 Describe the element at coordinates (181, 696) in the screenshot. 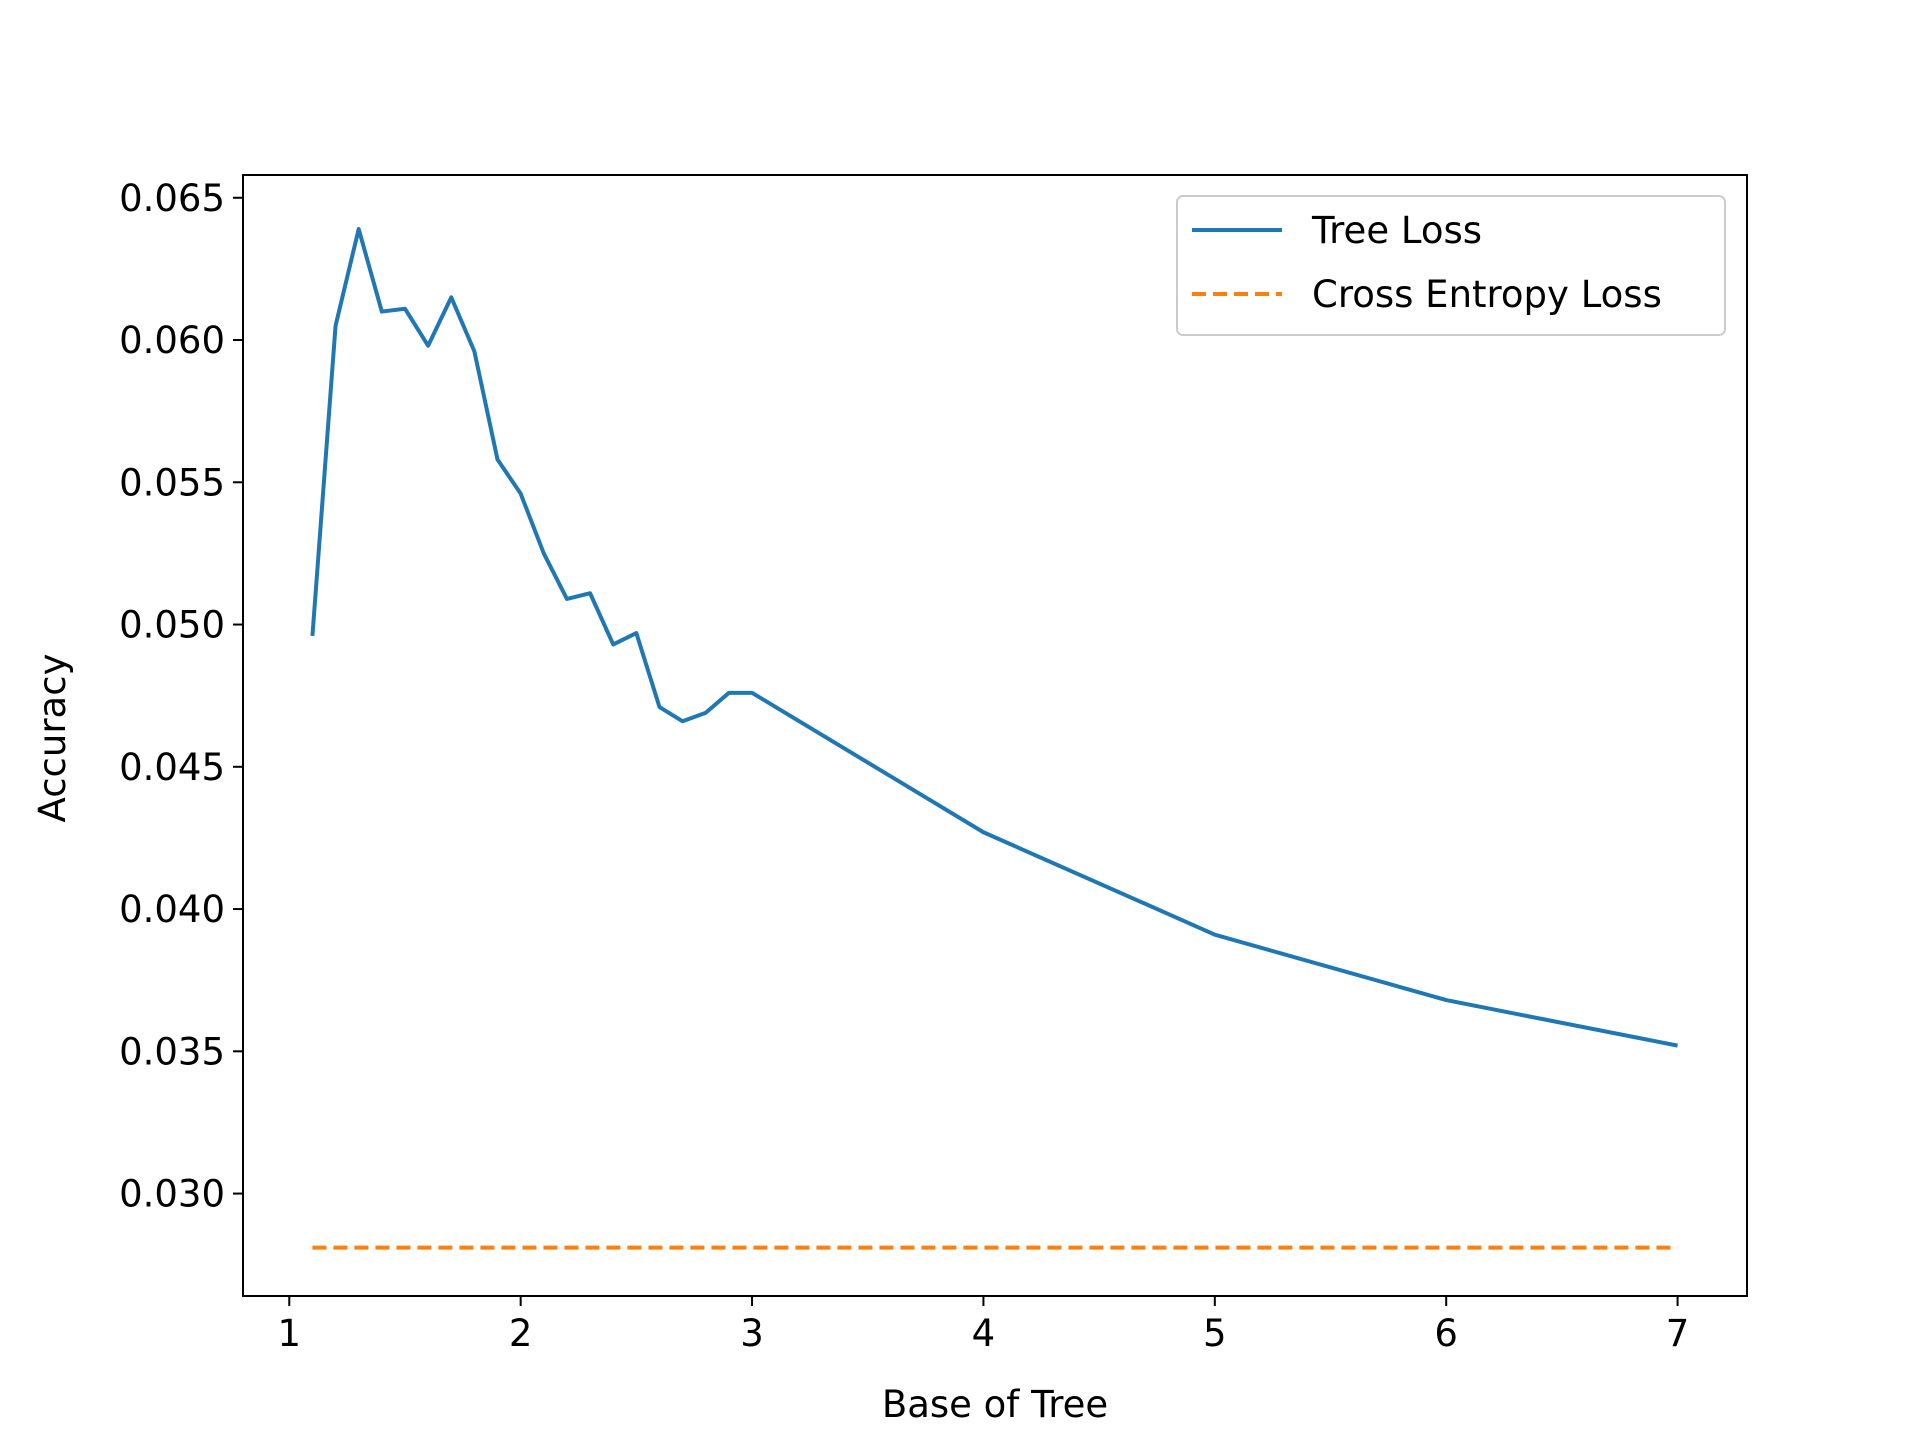

I see `y-axis: 0.030 0.035 0.040 0.045 0.050 0.055 0.060 0.065` at that location.